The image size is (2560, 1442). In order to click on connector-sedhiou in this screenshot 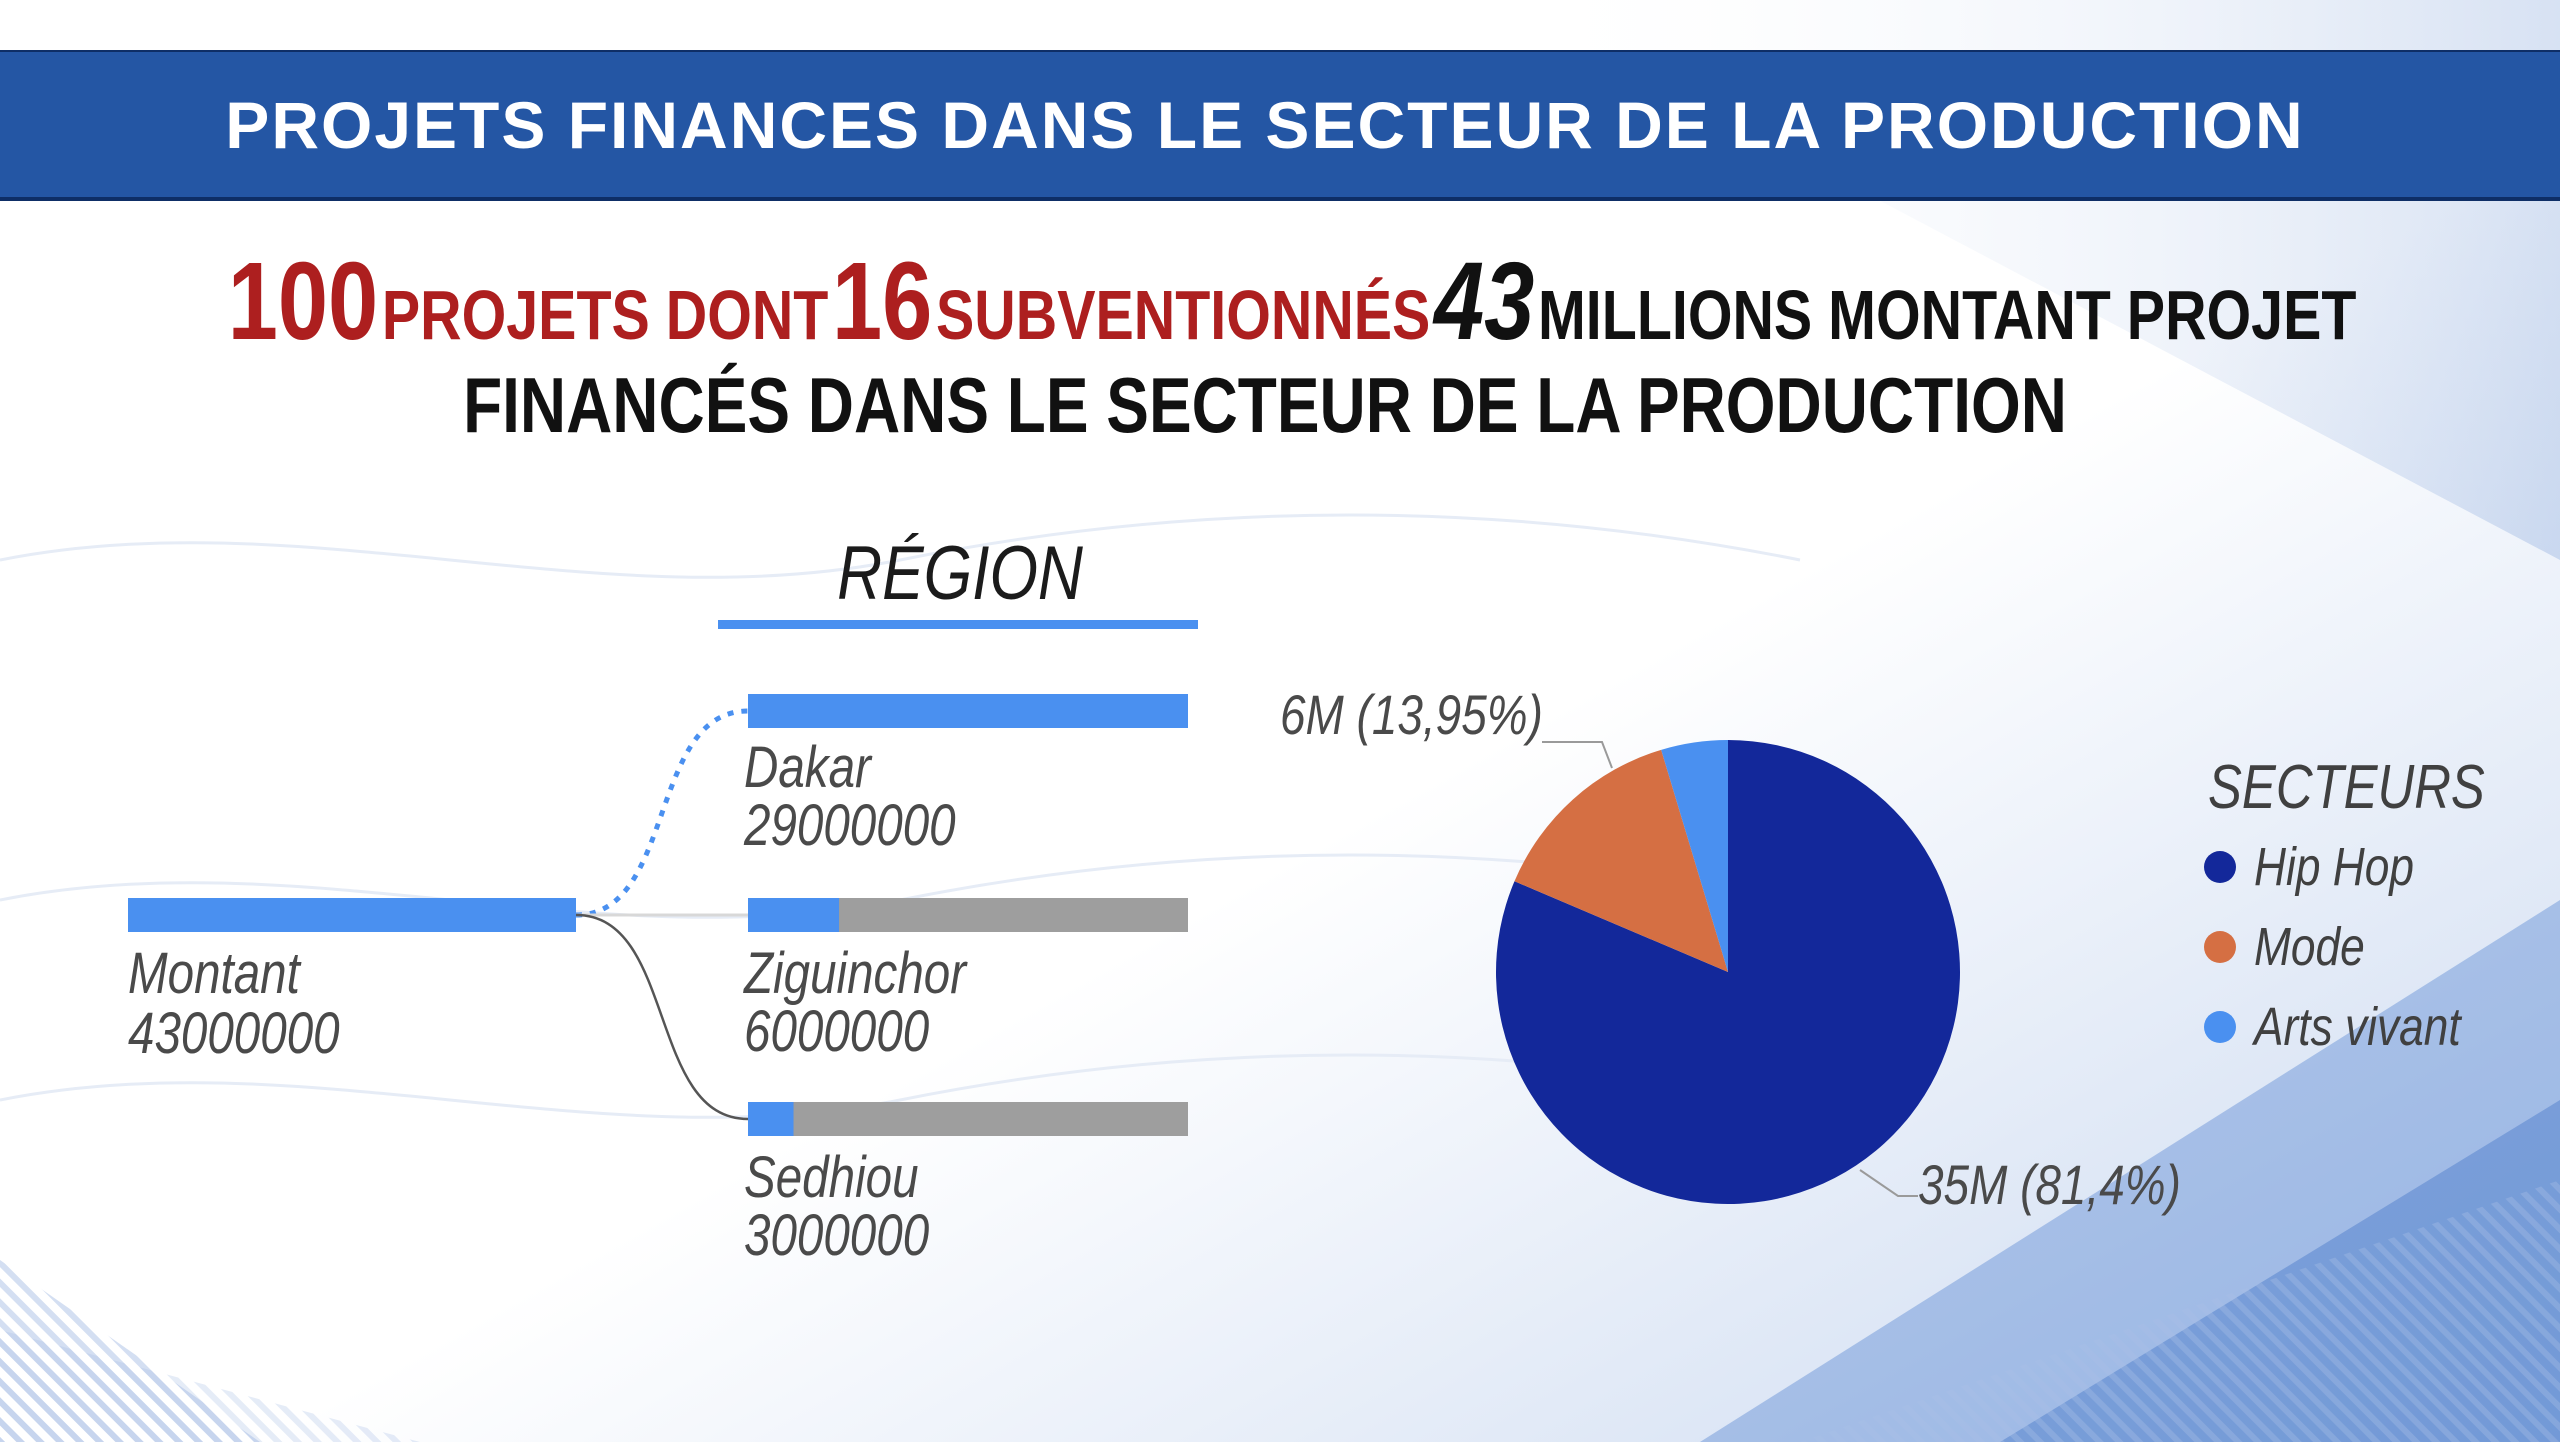, I will do `click(662, 1017)`.